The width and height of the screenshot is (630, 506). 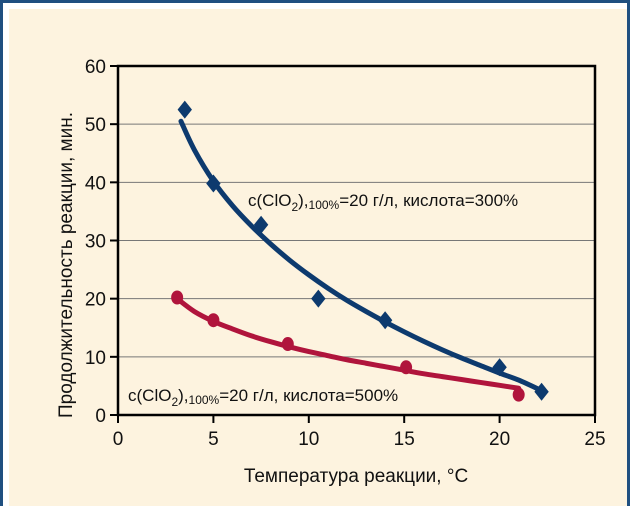 What do you see at coordinates (499, 439) in the screenshot?
I see `x-tick-label-20: 20` at bounding box center [499, 439].